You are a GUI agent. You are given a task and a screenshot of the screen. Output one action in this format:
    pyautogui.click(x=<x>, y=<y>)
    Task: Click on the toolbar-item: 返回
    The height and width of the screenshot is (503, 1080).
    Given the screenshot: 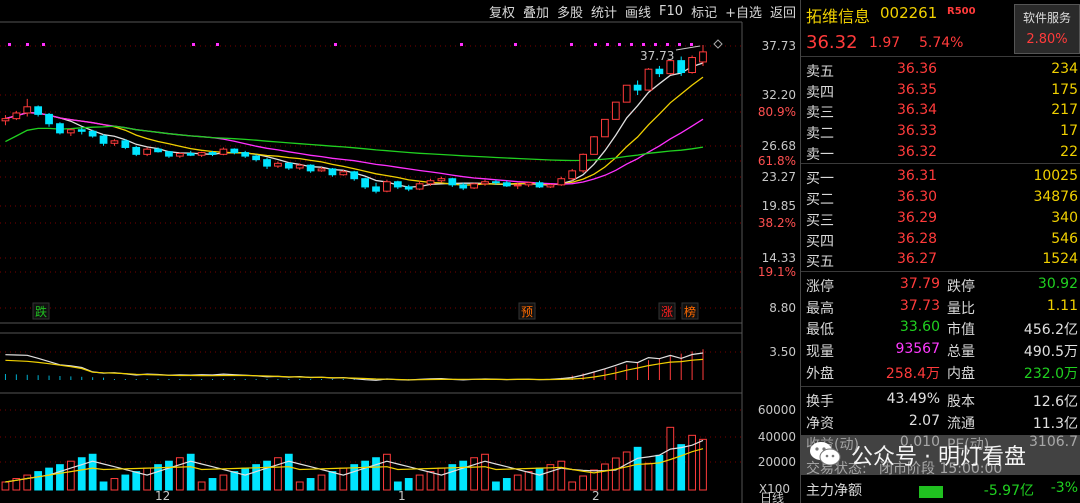 What is the action you would take?
    pyautogui.click(x=782, y=13)
    